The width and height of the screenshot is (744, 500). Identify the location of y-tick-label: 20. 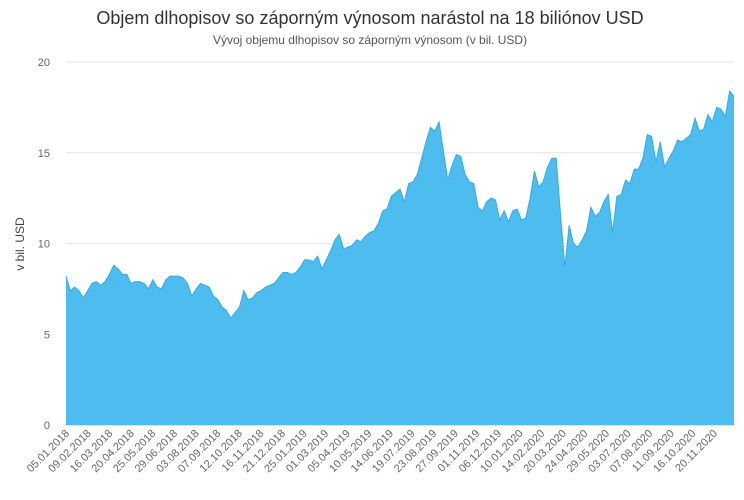
(44, 63).